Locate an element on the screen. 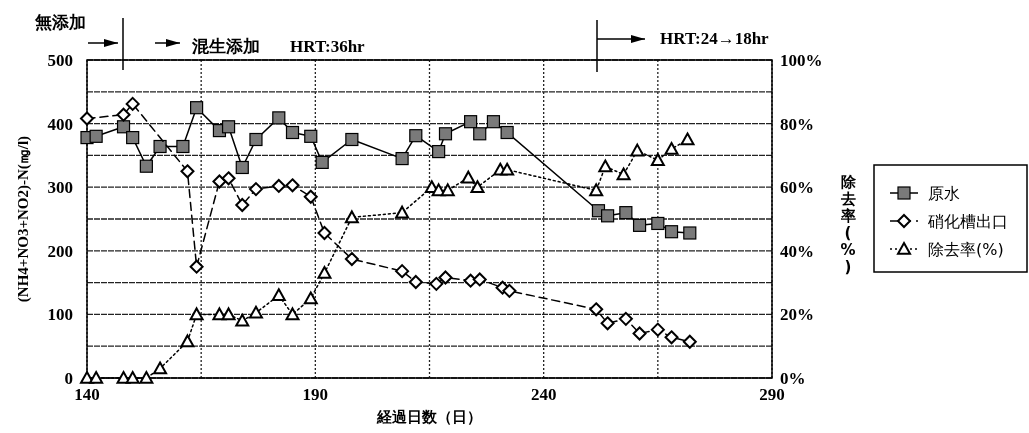  y2-tick-label: 80% is located at coordinates (797, 124).